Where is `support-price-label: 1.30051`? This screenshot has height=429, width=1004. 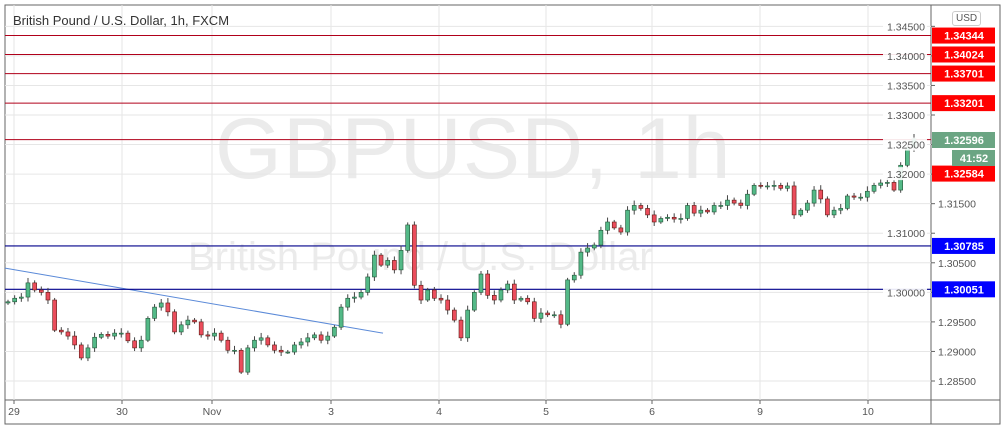
support-price-label: 1.30051 is located at coordinates (964, 290).